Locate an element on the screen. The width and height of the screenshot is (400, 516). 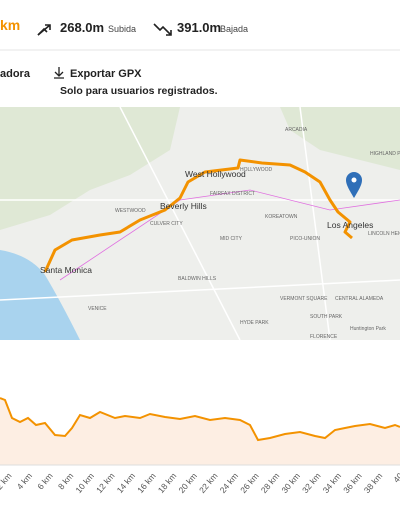
x-tick-label: 20 km is located at coordinates (187, 483).